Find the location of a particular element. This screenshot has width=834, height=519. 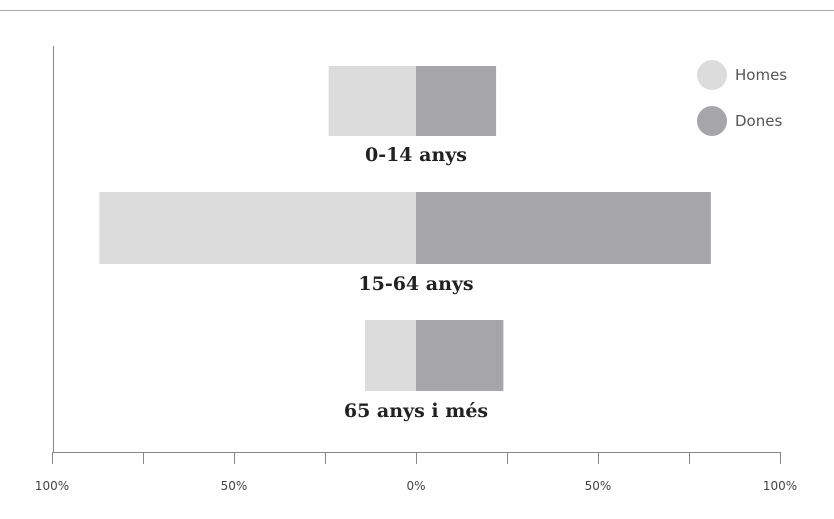

x-tick-label: 0% is located at coordinates (415, 486).